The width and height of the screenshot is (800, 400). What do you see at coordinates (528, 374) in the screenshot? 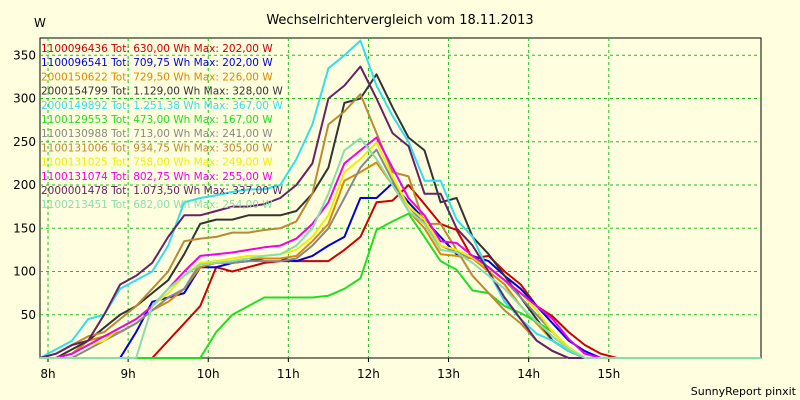
I see `x-tick-label: 14h` at bounding box center [528, 374].